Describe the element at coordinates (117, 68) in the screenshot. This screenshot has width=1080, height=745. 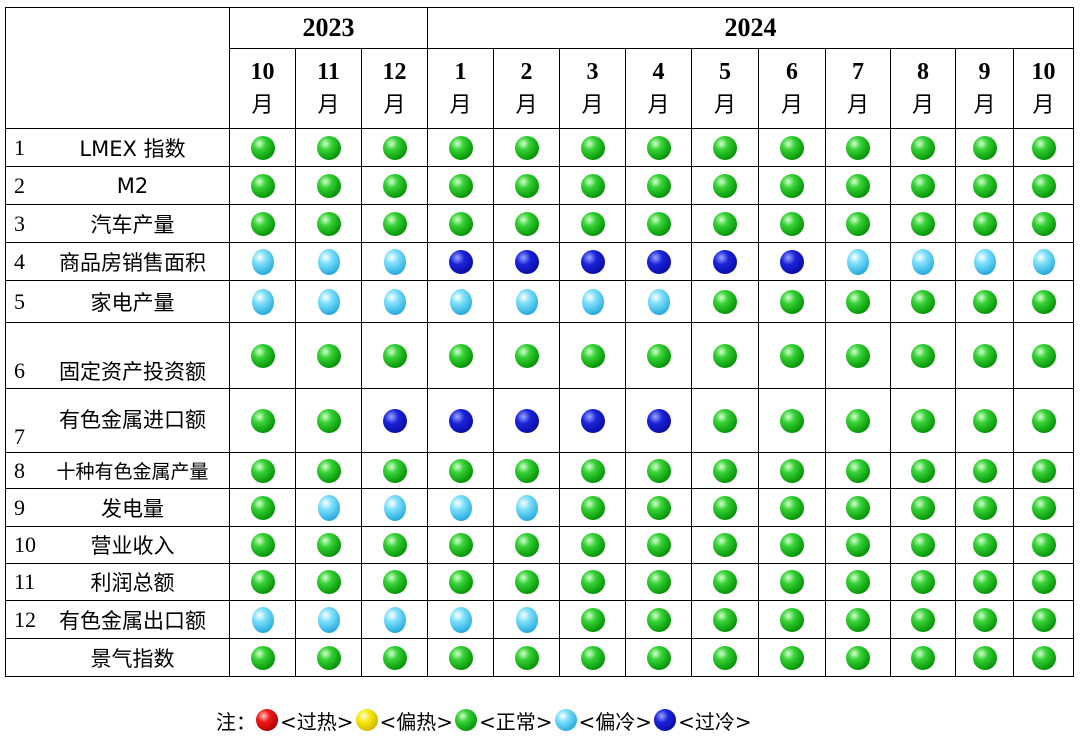
I see `corner-cell` at that location.